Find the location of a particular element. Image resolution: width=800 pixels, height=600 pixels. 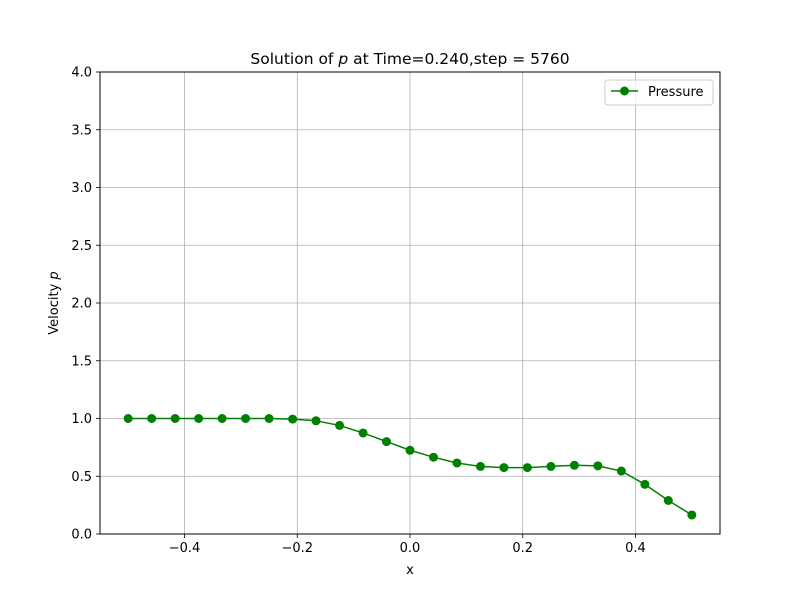

series-layer is located at coordinates (410, 467).